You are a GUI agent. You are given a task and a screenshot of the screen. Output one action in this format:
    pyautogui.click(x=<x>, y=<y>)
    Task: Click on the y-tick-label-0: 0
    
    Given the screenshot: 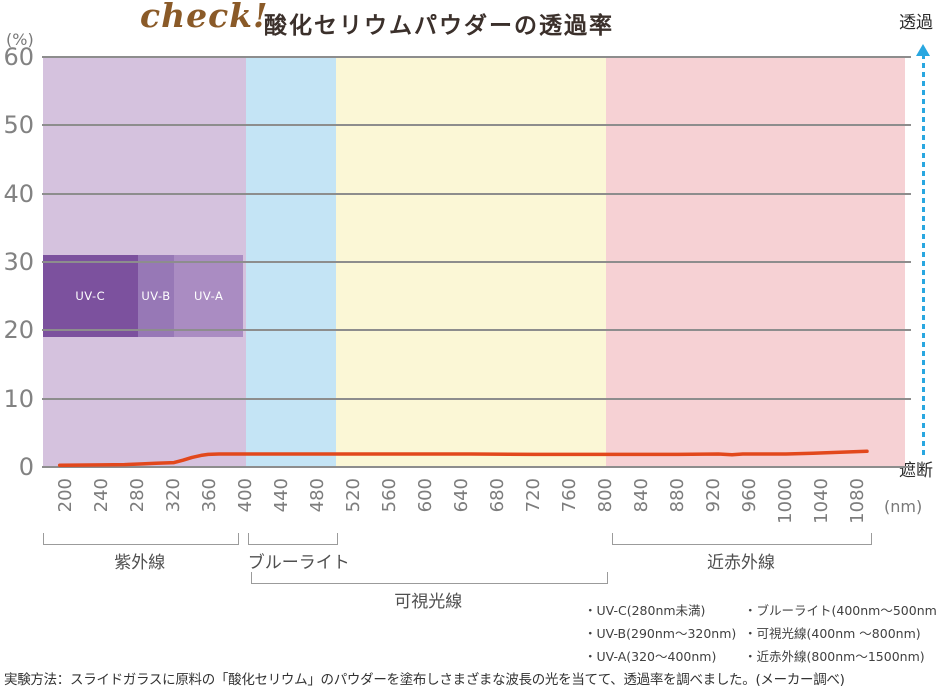 What is the action you would take?
    pyautogui.click(x=26, y=467)
    